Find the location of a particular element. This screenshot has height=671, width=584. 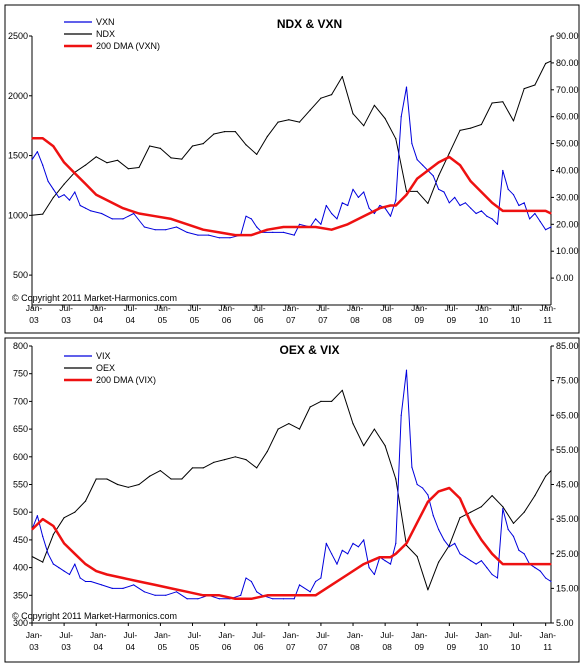

right-axis-tick-label: 85.00 is located at coordinates (567, 346).